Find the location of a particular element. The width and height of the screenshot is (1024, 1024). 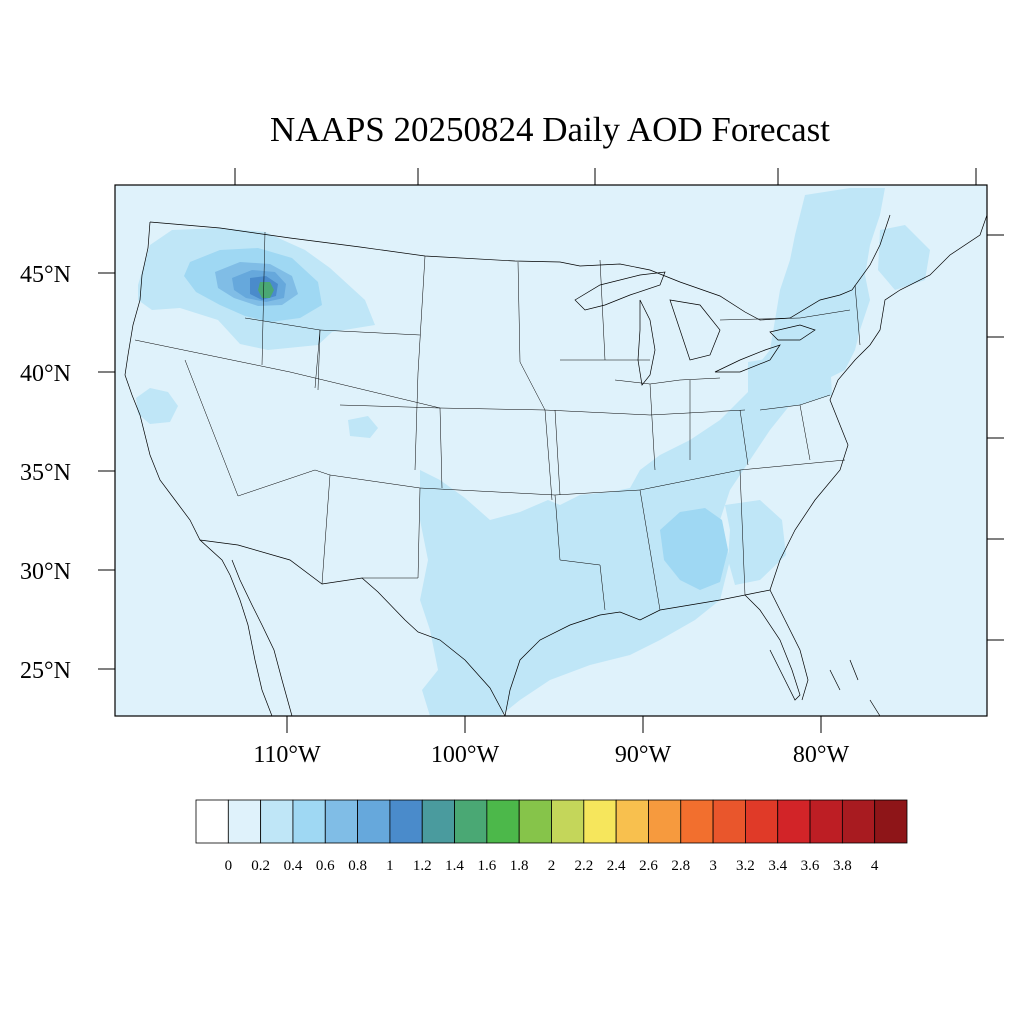

colorbar-label: 3.4 is located at coordinates (777, 866).